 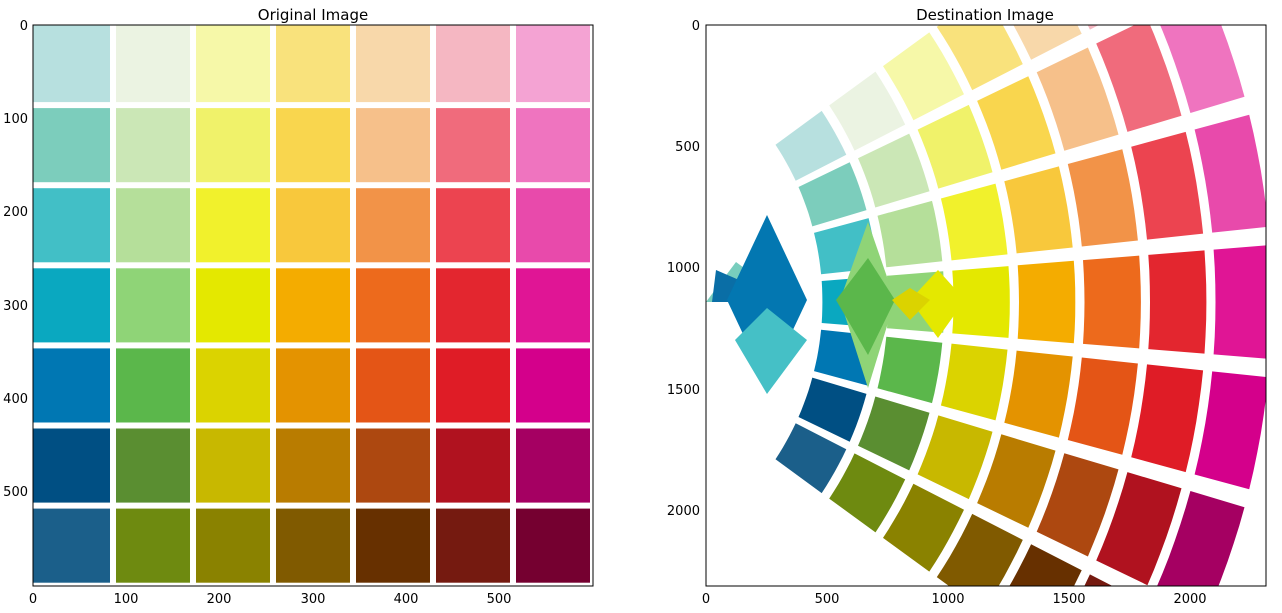 I want to click on destination-distortion-artifacts, so click(x=835, y=304).